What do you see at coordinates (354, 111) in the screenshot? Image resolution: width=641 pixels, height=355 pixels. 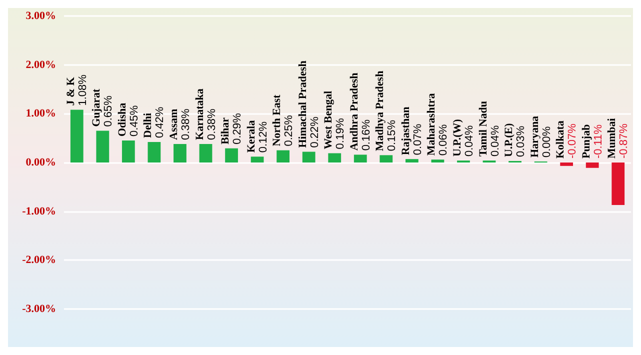 I see `x-tick-label: Andhra Pradesh` at bounding box center [354, 111].